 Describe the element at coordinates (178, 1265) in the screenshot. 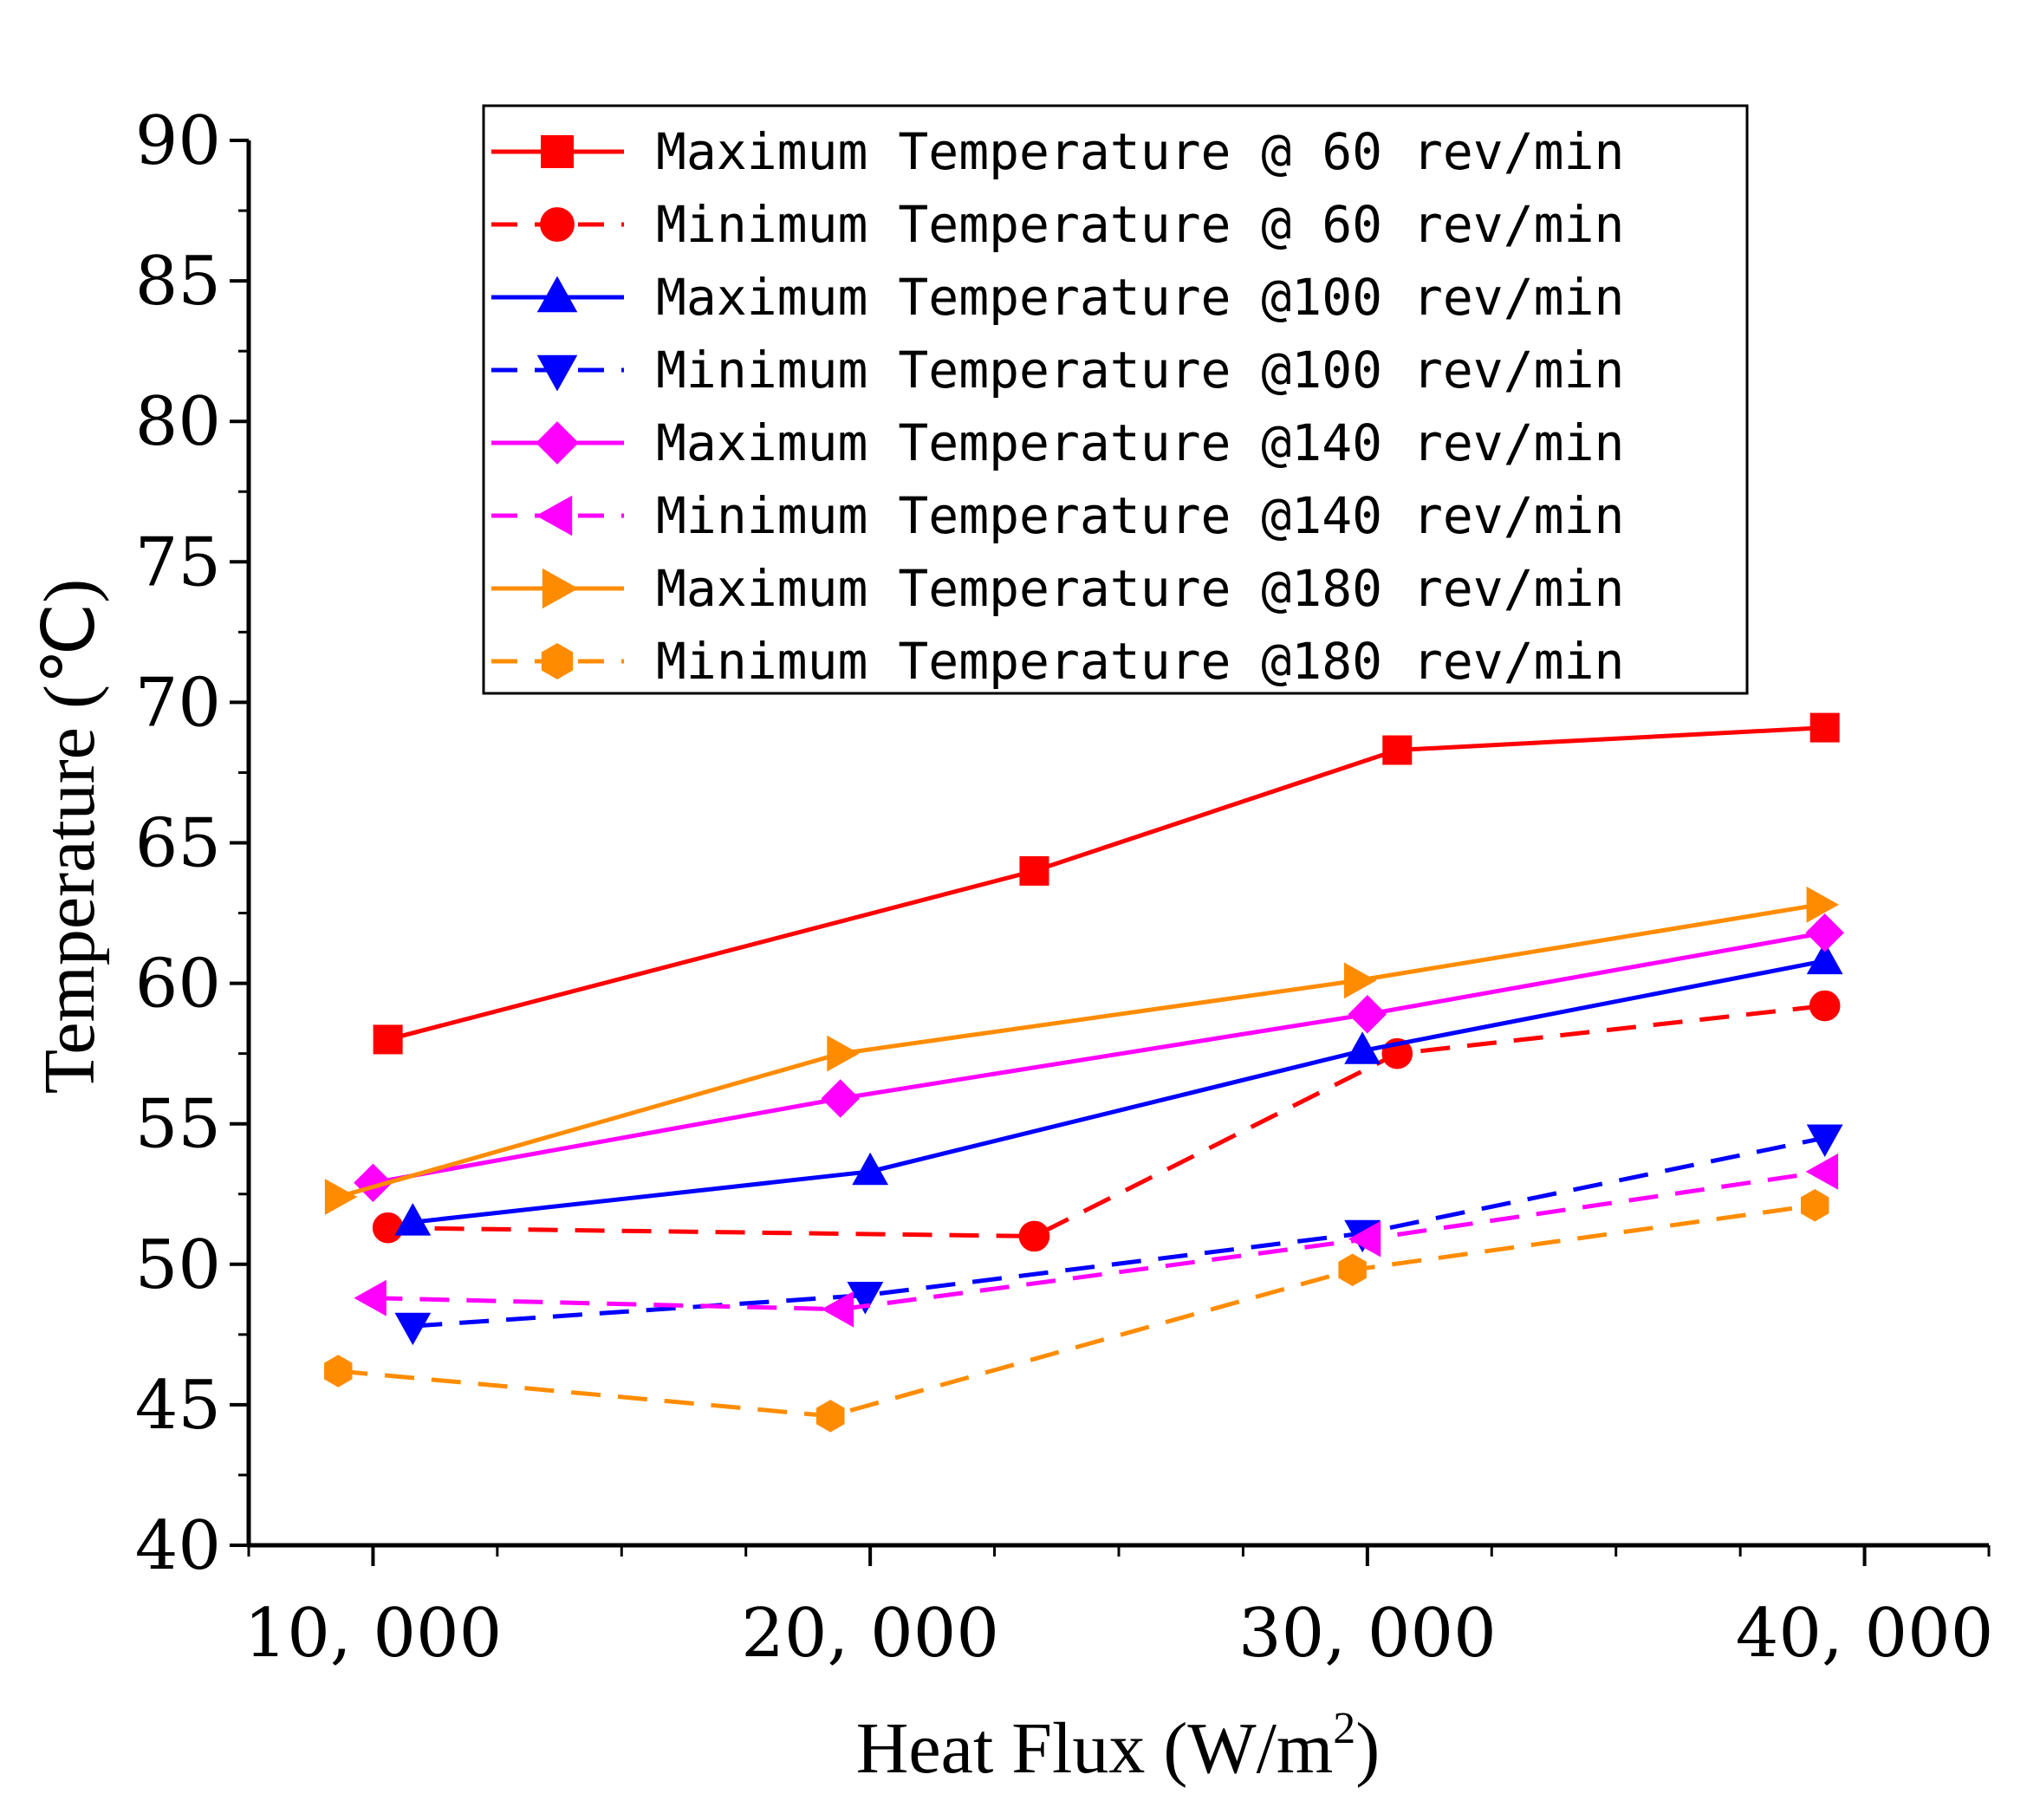

I see `y-tick-label: 50` at that location.